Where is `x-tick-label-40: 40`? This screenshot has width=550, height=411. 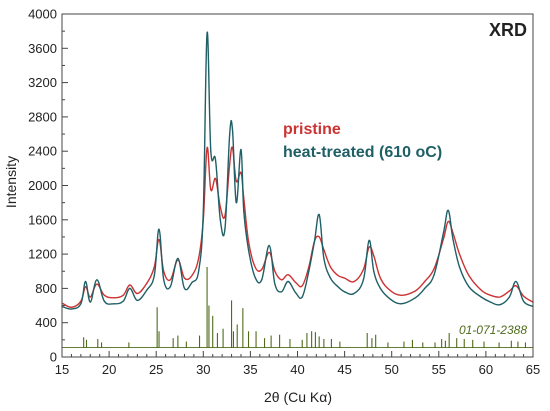 x-tick-label-40: 40 is located at coordinates (297, 369).